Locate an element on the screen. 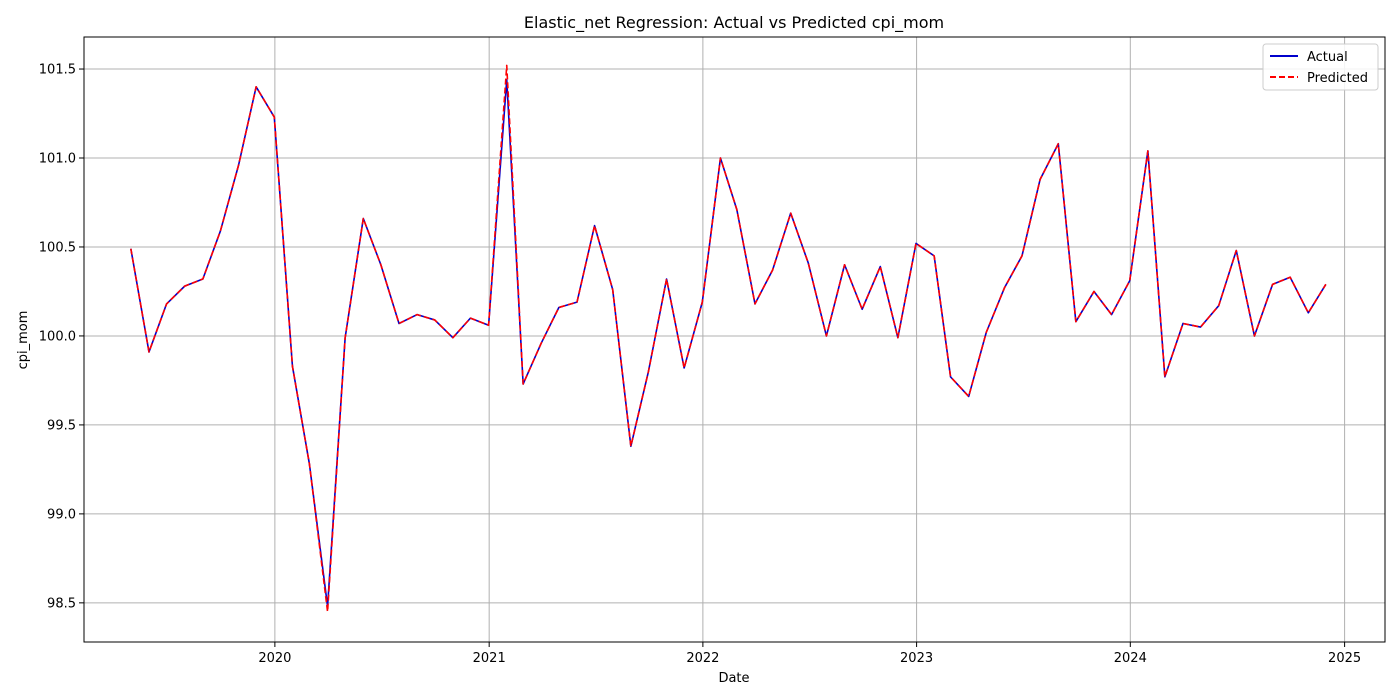  x-tick-label: 2022 is located at coordinates (702, 658).